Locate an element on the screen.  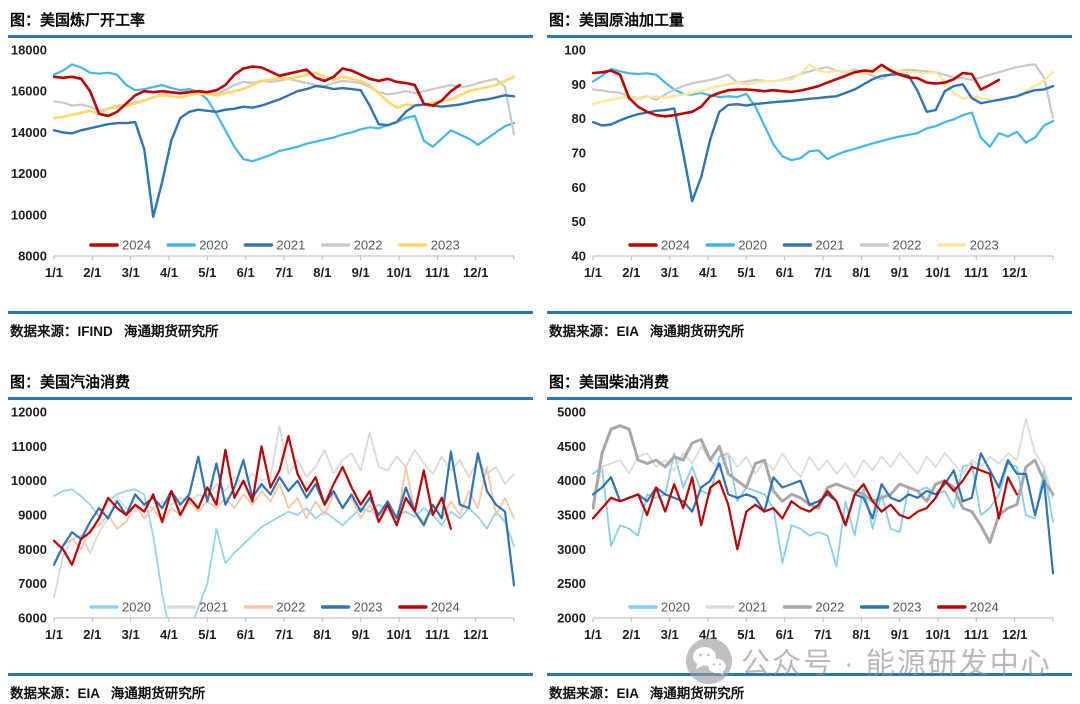
svg-text: 70 is located at coordinates (579, 153).